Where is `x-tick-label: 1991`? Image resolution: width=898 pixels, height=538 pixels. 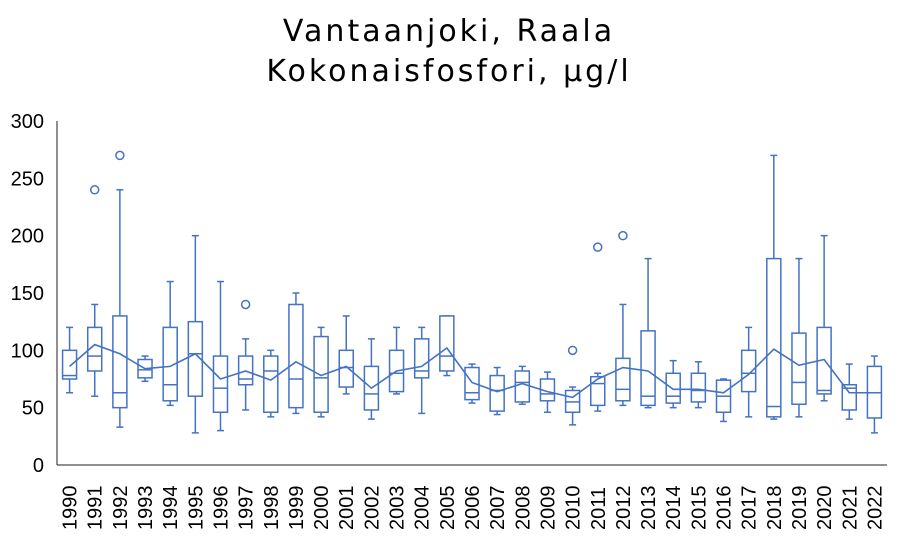
x-tick-label: 1991 is located at coordinates (96, 508).